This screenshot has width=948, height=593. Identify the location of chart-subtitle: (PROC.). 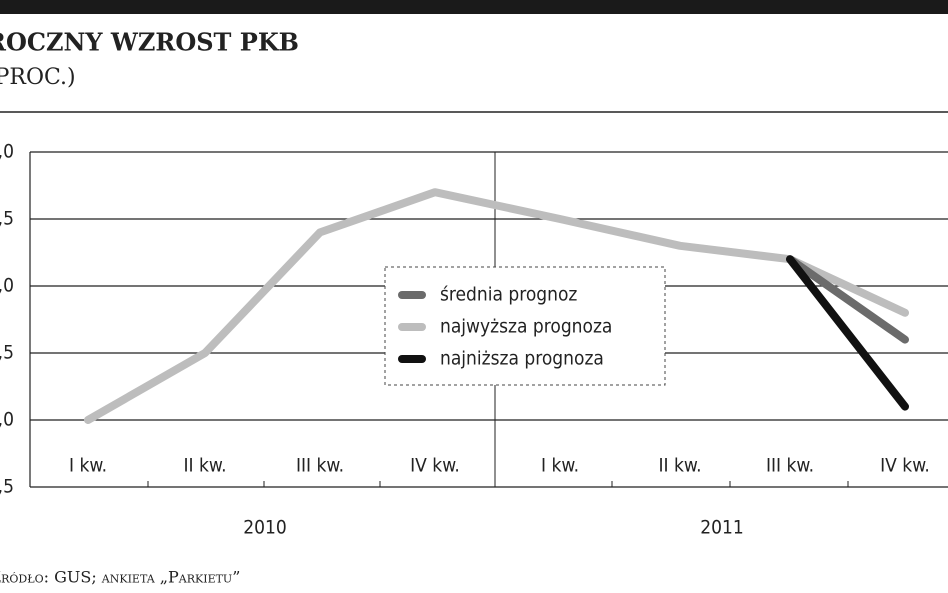
(38, 77).